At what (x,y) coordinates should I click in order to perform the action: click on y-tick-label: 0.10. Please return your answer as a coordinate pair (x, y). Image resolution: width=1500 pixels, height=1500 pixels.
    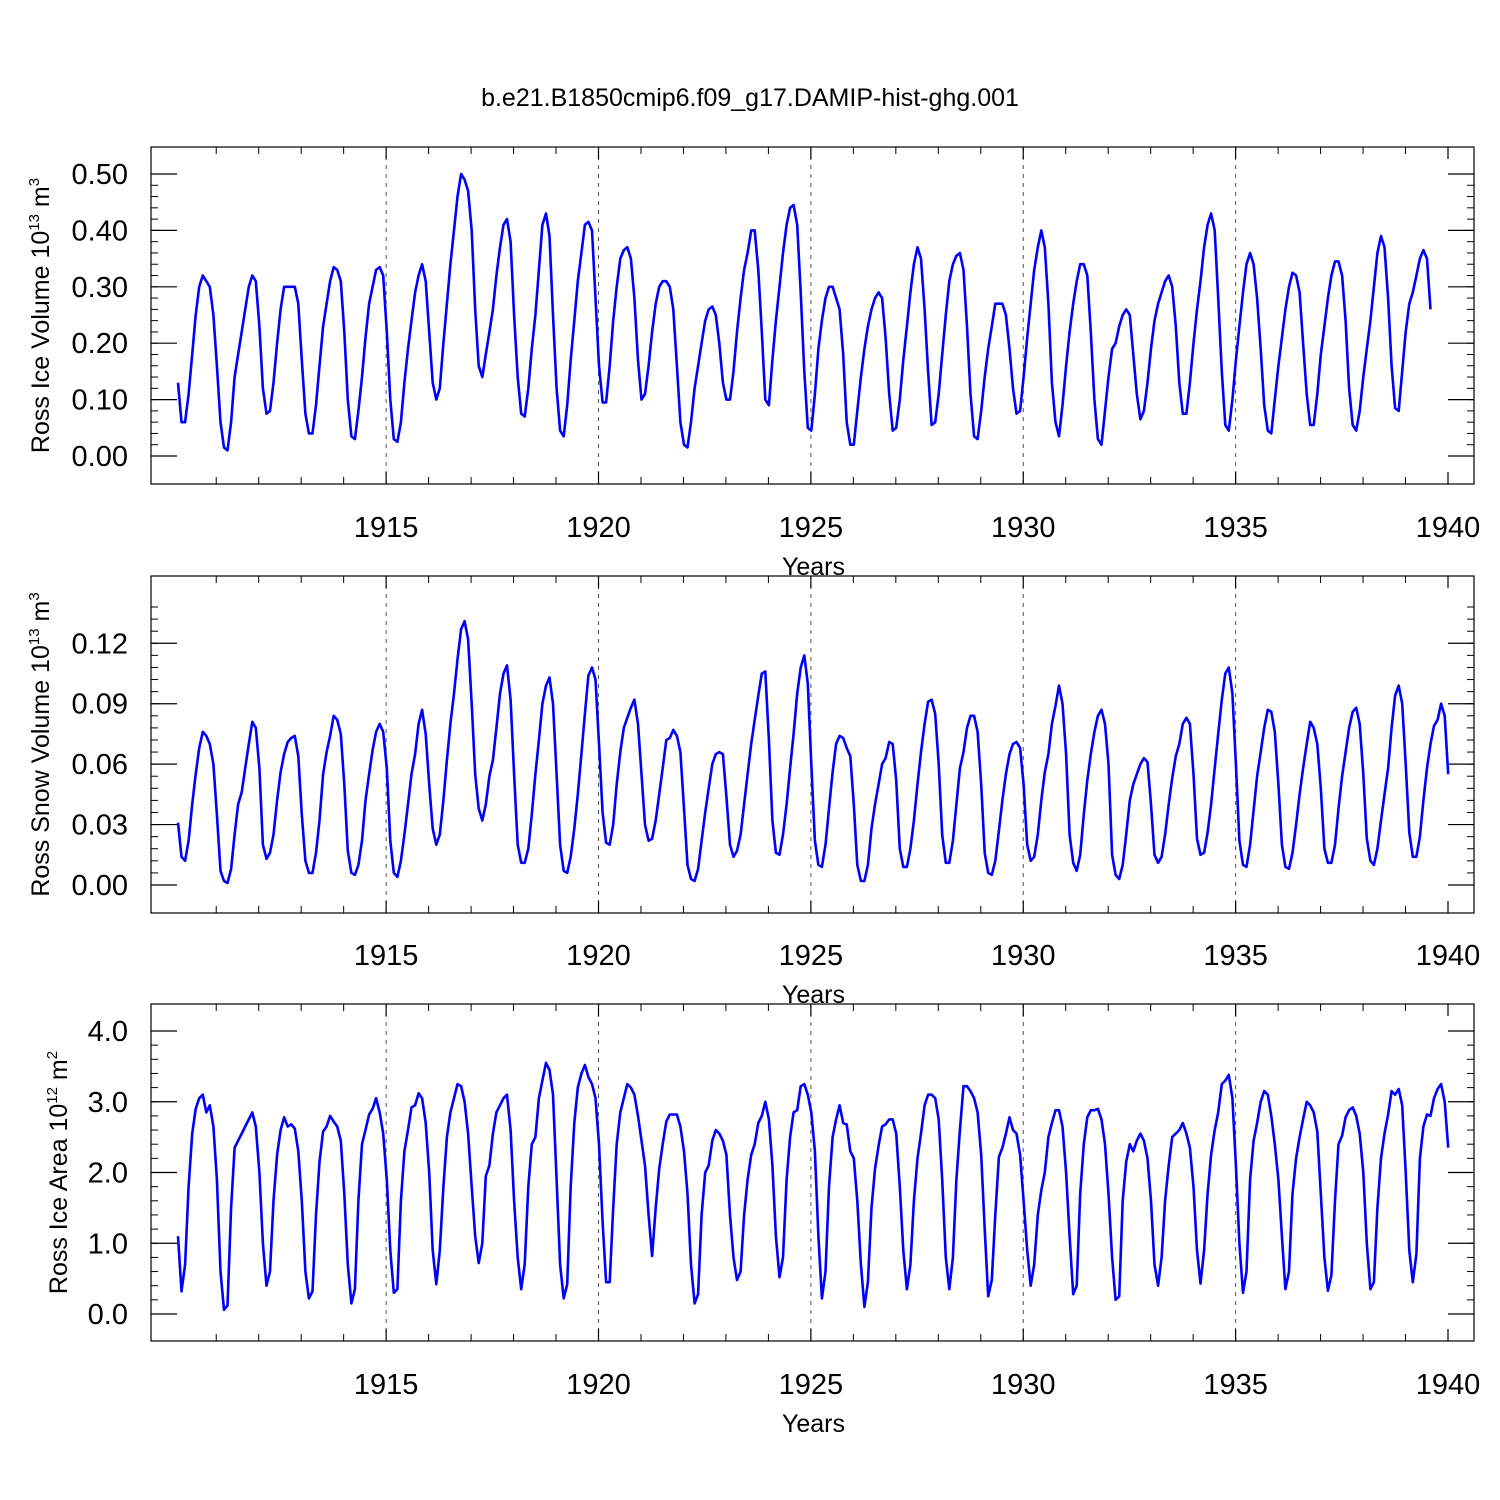
    Looking at the image, I should click on (100, 401).